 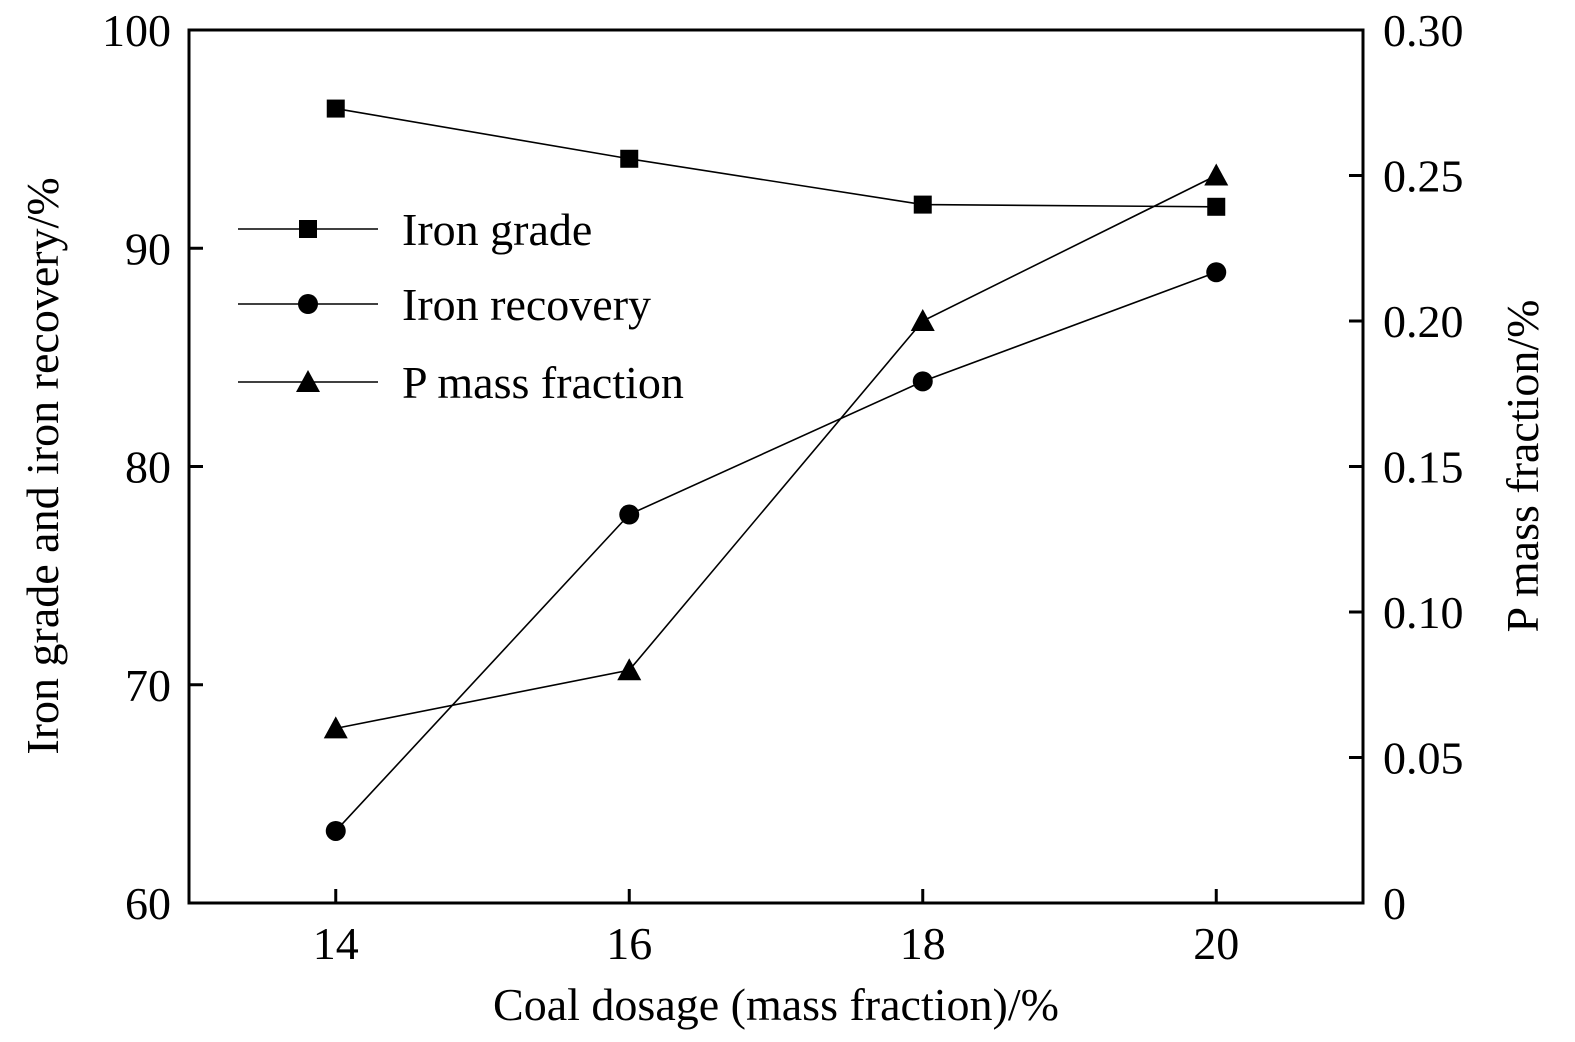 What do you see at coordinates (1423, 321) in the screenshot?
I see `right-tick-label: 0.20` at bounding box center [1423, 321].